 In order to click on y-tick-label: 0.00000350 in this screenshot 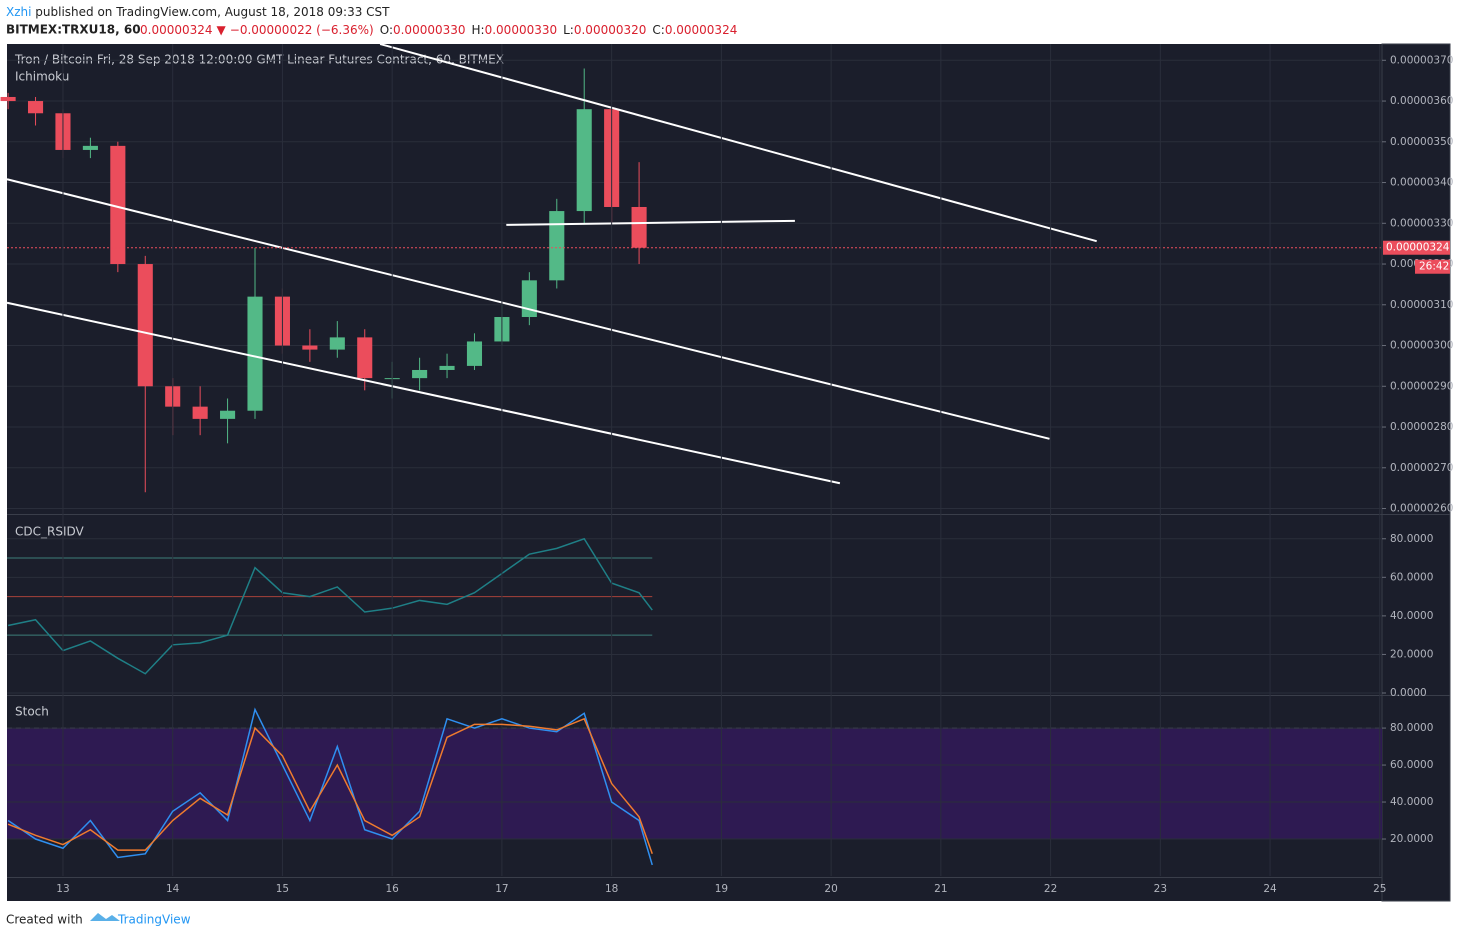, I will do `click(1421, 142)`.